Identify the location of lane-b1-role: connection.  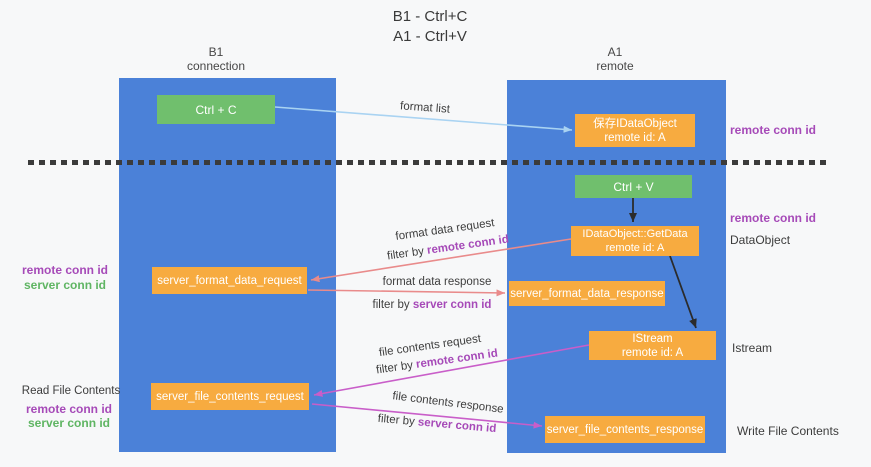
(216, 66).